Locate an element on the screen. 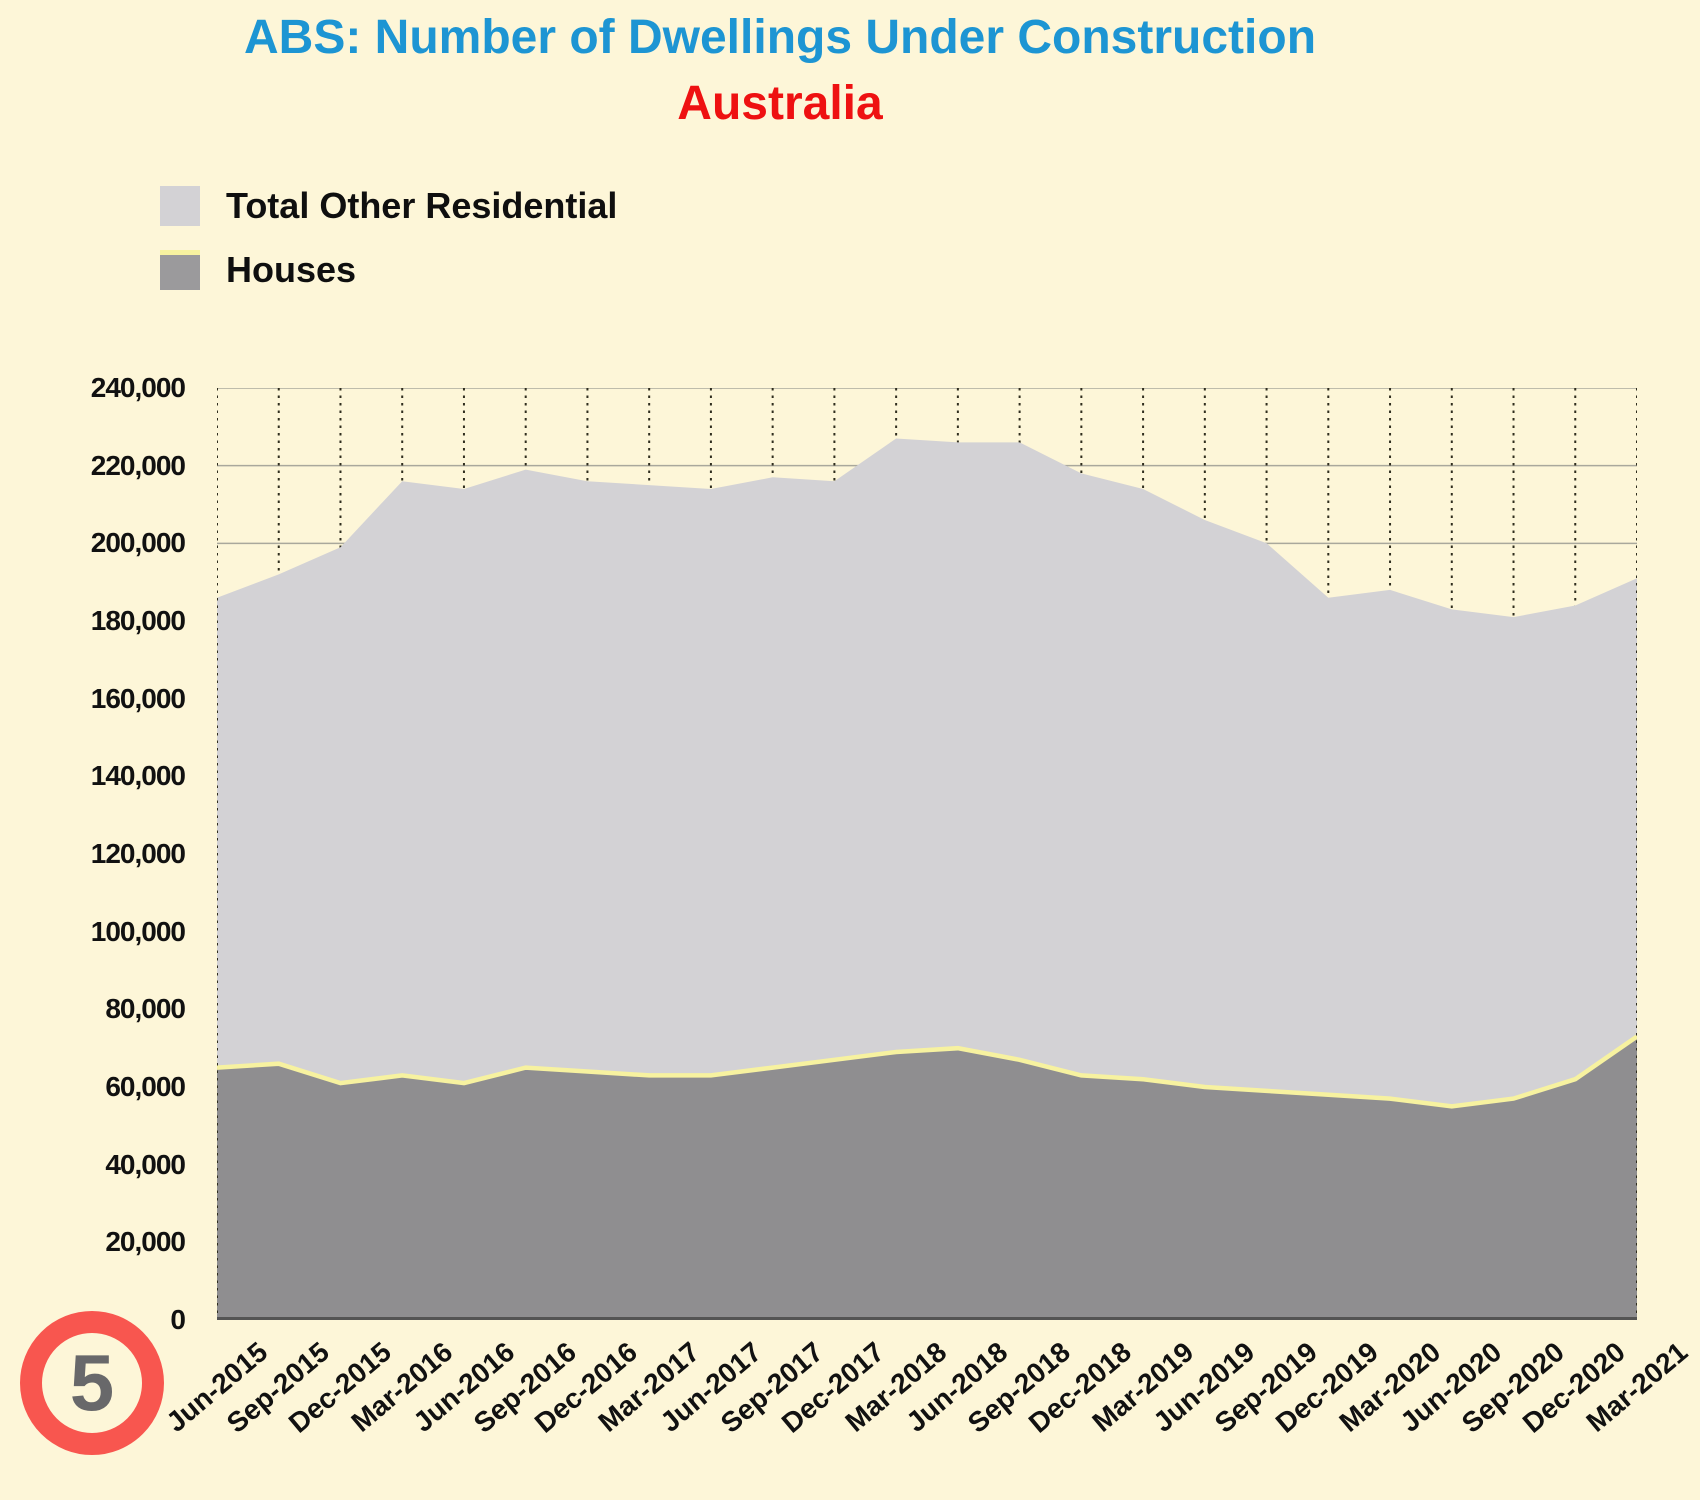  page-number: 5 is located at coordinates (92, 1382).